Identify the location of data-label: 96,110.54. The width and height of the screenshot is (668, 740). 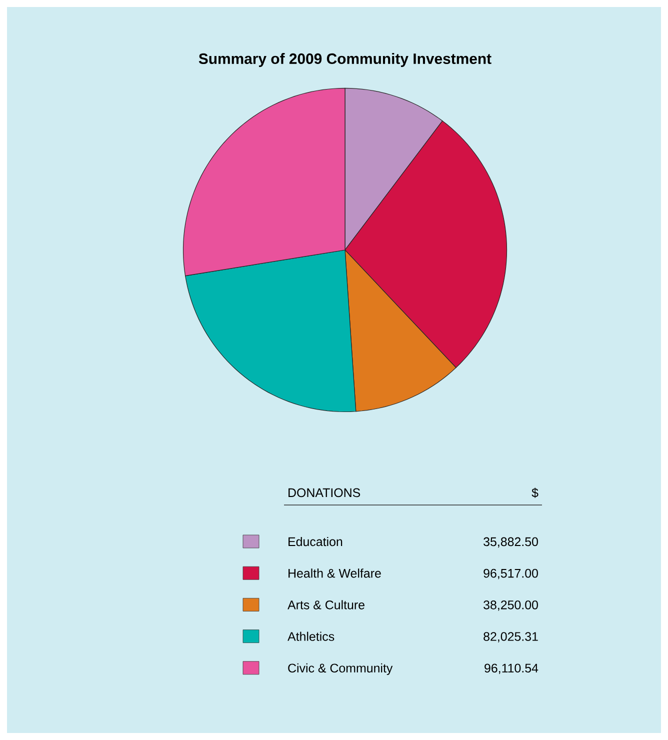
(511, 669).